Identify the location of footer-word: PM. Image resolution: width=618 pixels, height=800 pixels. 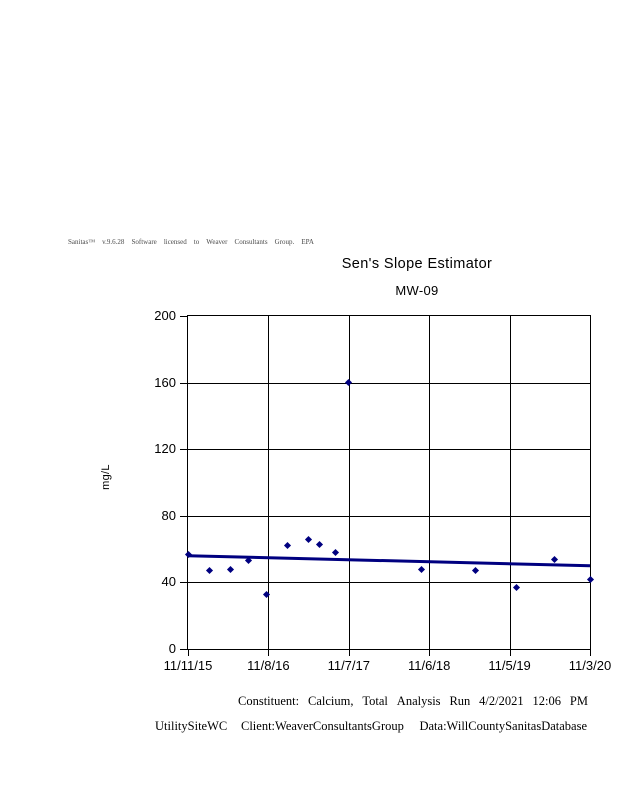
(578, 701).